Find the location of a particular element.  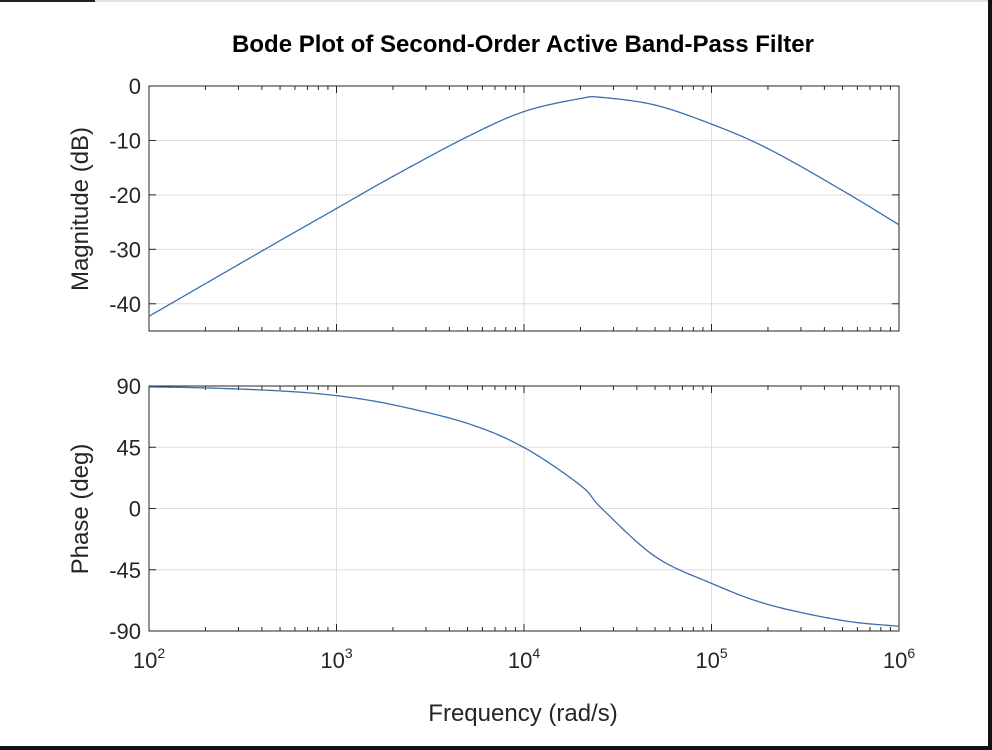

x-tick-labels: 10² 10³ 10⁴ 10⁵ 10⁶ is located at coordinates (524, 659).